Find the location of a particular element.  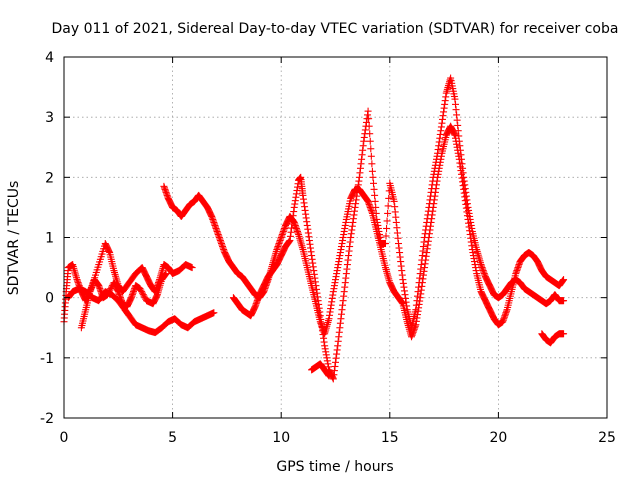

y-tick-labels: -2 -1 0 1 2 3 4 is located at coordinates (47, 238).